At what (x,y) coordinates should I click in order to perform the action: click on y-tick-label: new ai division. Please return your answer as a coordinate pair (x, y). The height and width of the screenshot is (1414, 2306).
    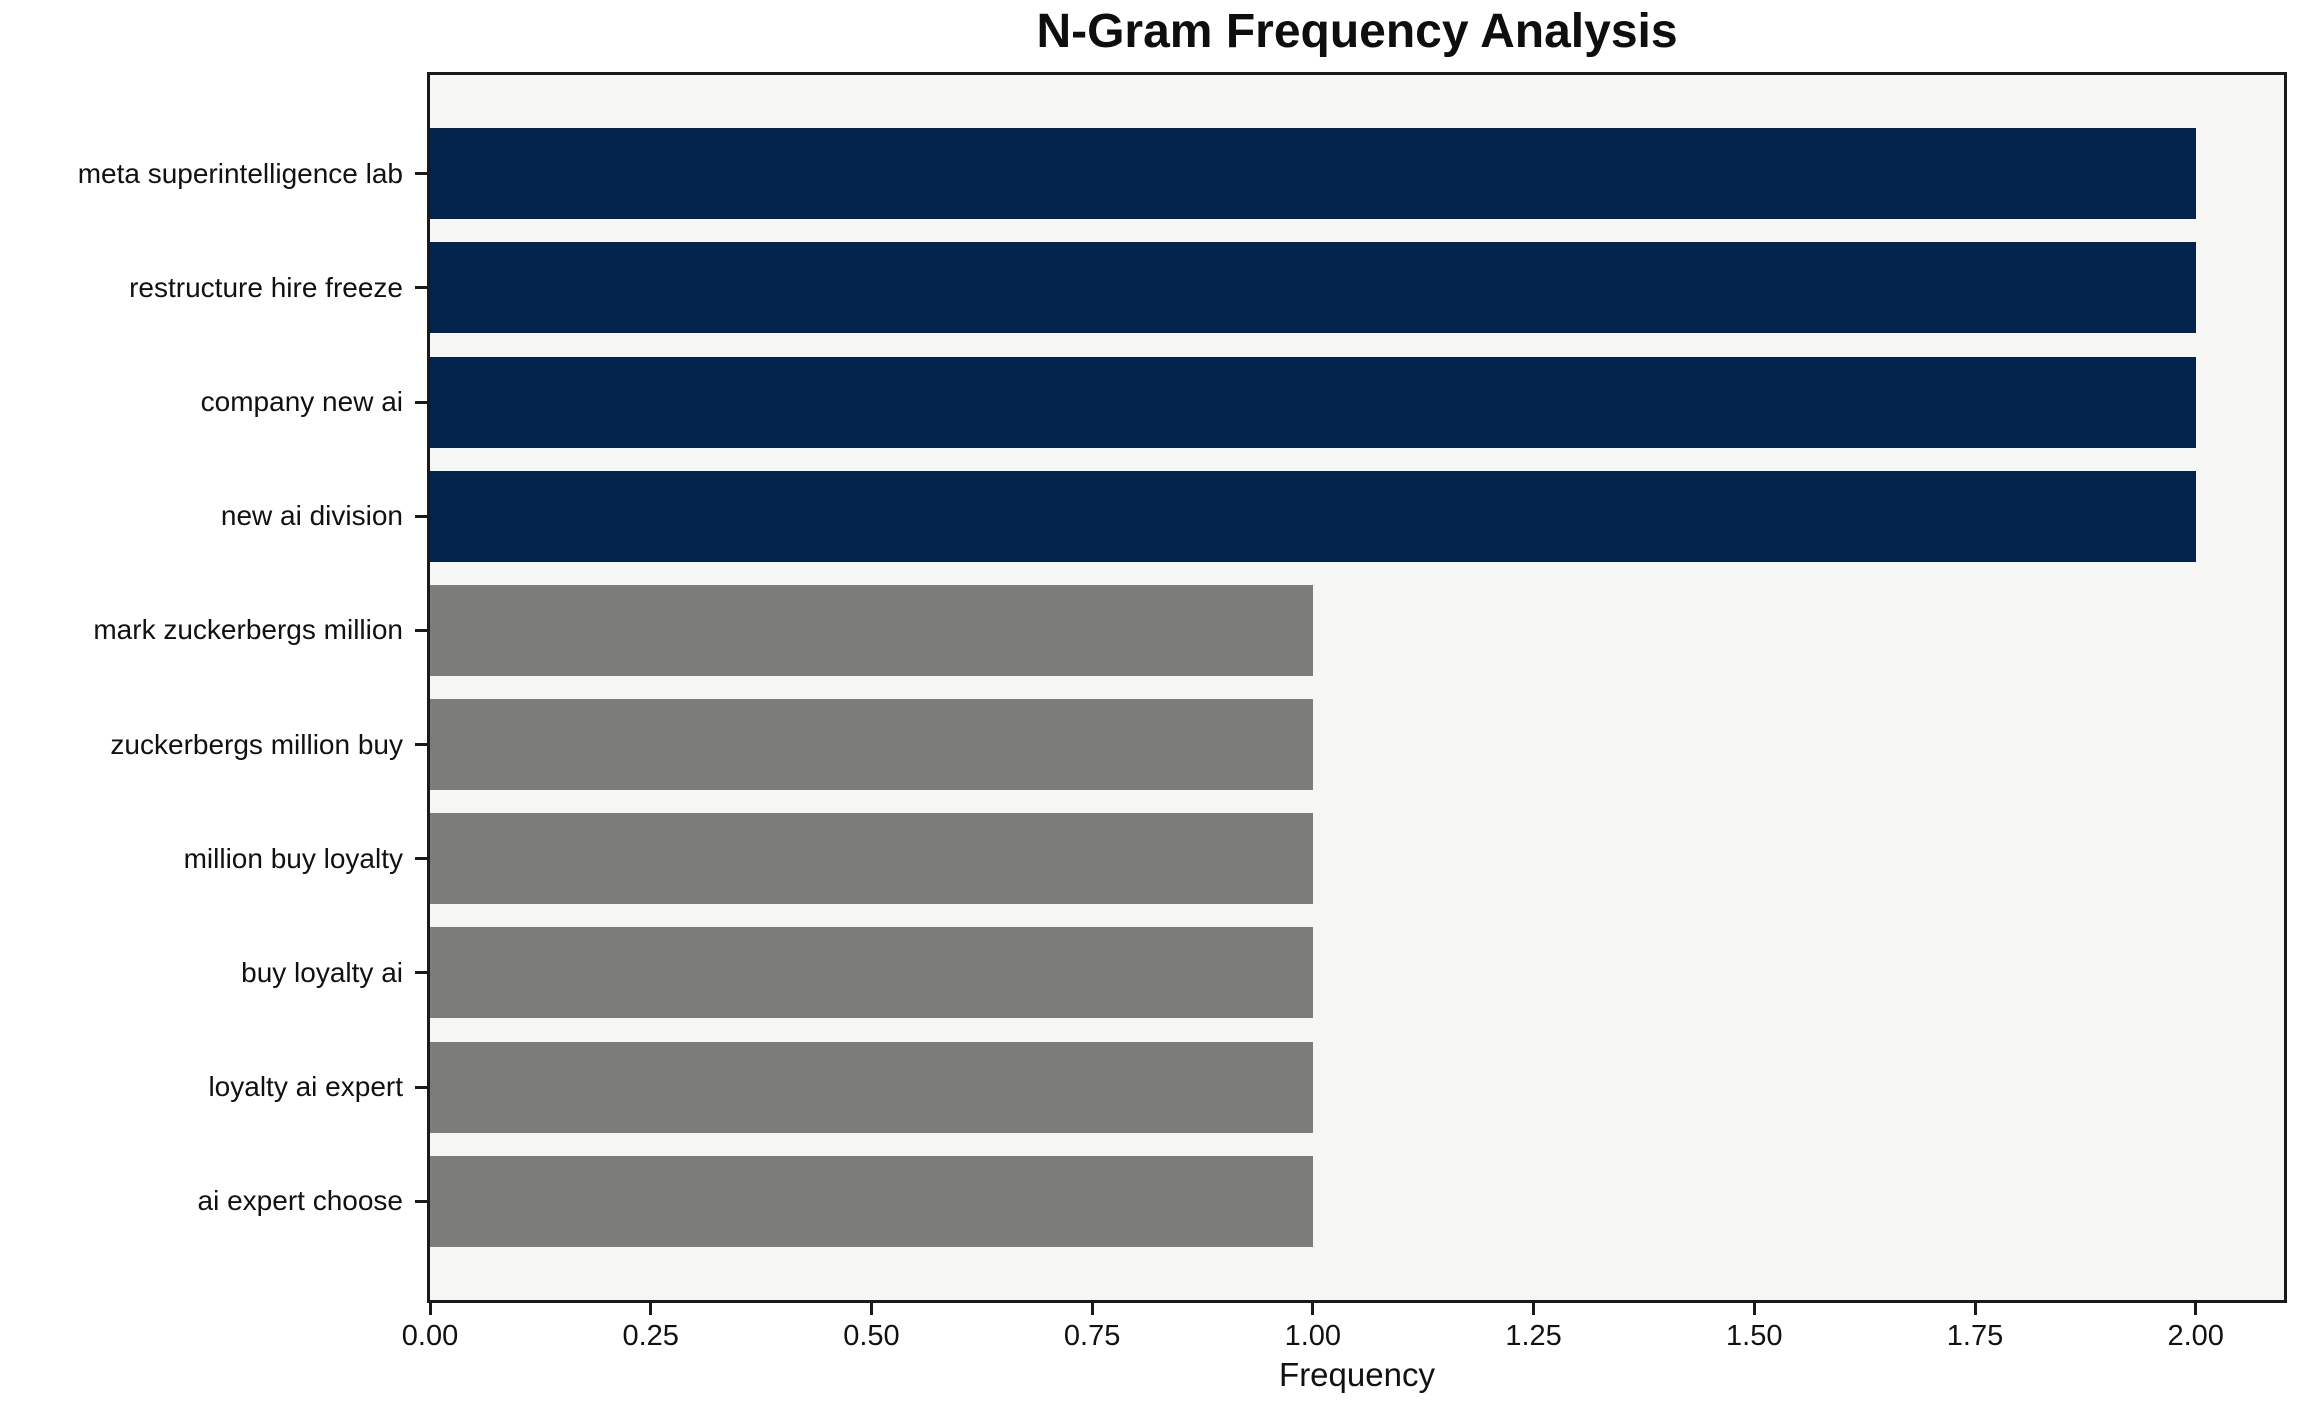
    Looking at the image, I should click on (311, 516).